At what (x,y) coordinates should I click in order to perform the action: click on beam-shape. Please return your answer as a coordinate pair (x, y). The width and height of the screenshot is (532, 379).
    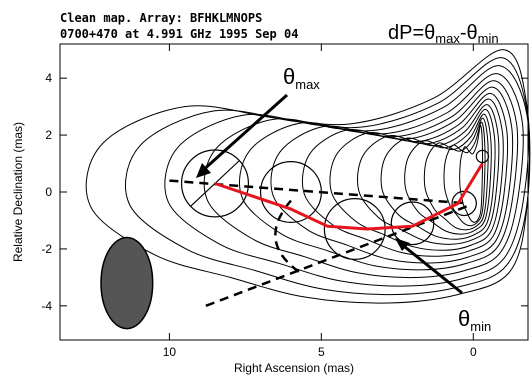
    Looking at the image, I should click on (127, 283).